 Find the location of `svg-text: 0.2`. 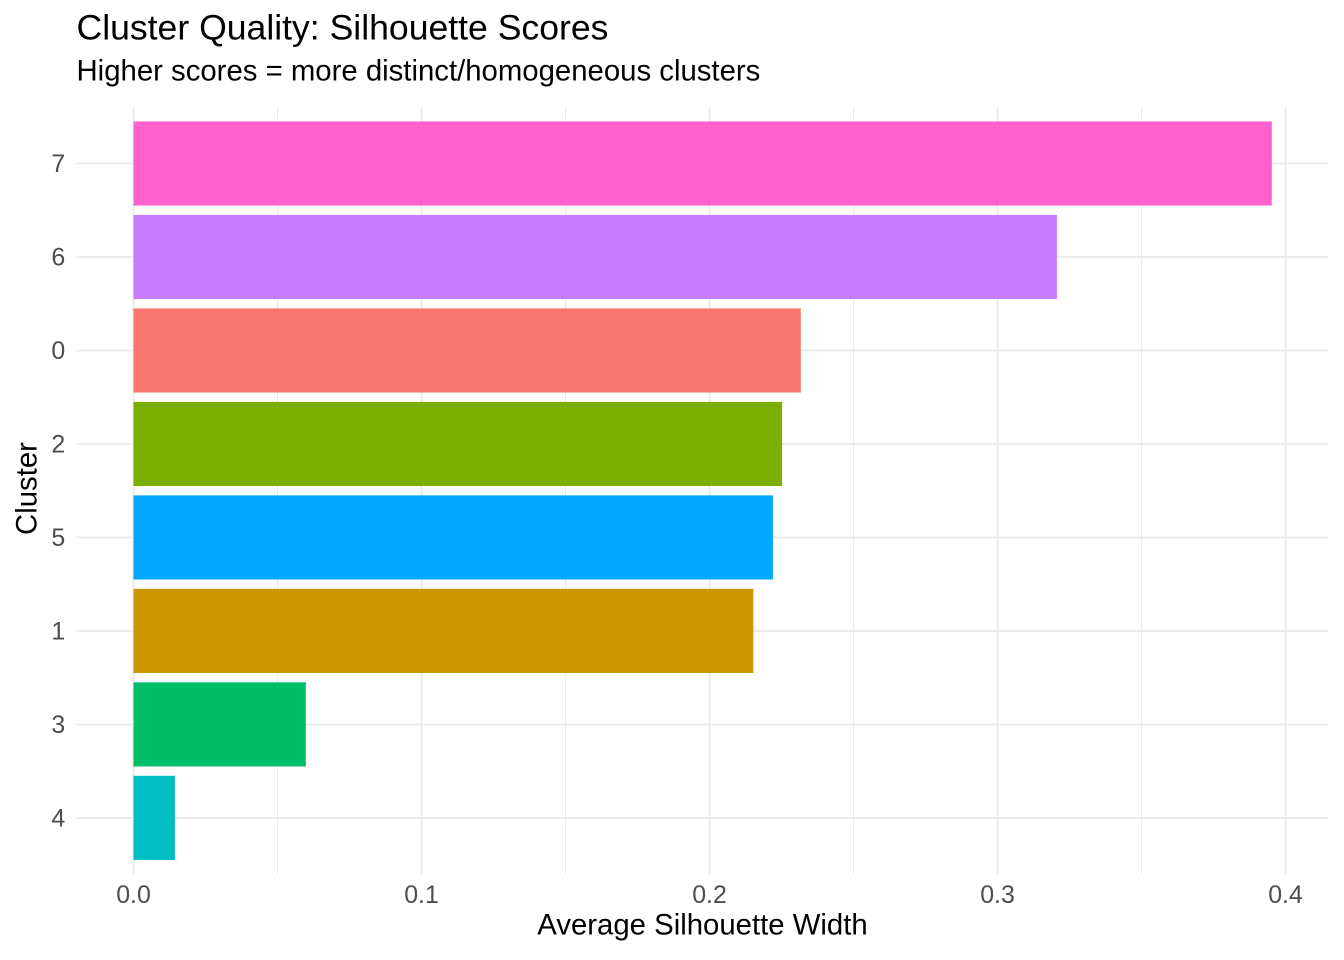

svg-text: 0.2 is located at coordinates (709, 895).